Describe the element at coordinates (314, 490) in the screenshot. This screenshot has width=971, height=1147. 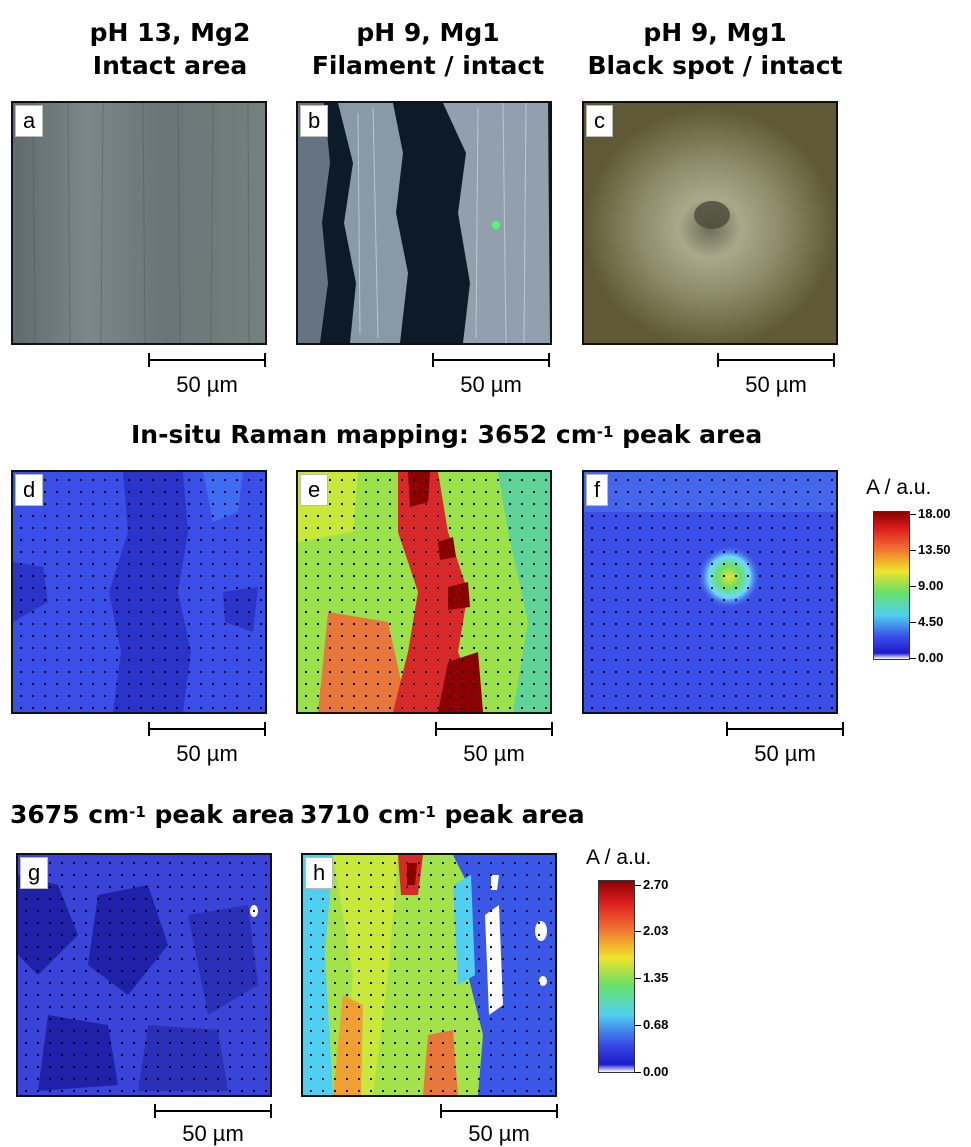
I see `panel-label: e` at that location.